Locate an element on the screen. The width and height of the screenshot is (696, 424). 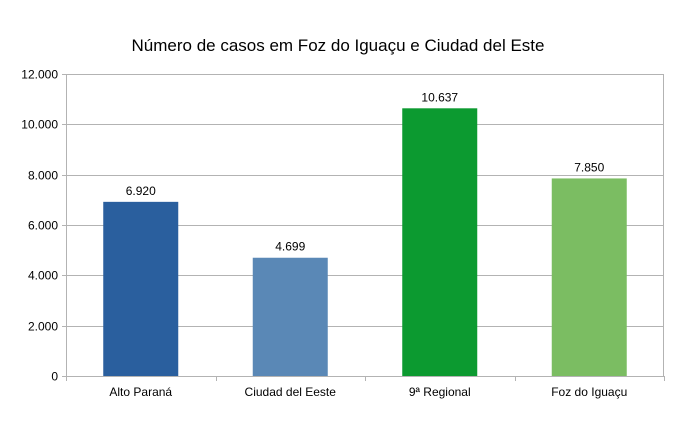
x-tick-label: Alto Paraná is located at coordinates (140, 392).